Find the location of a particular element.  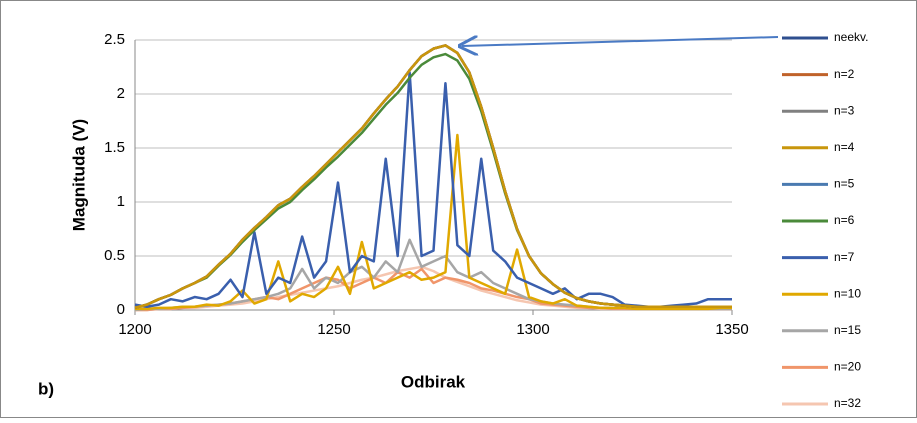

legend-label: neekv. is located at coordinates (851, 37).